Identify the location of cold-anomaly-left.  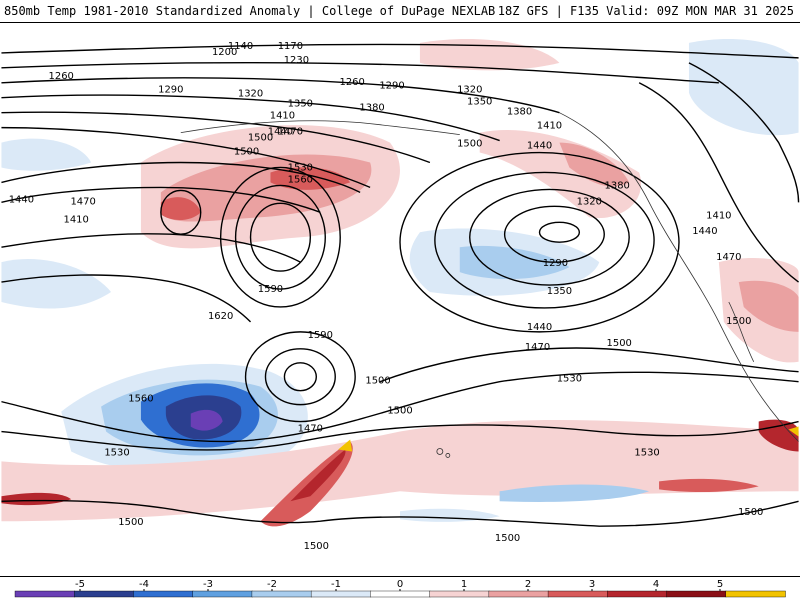
(56, 284).